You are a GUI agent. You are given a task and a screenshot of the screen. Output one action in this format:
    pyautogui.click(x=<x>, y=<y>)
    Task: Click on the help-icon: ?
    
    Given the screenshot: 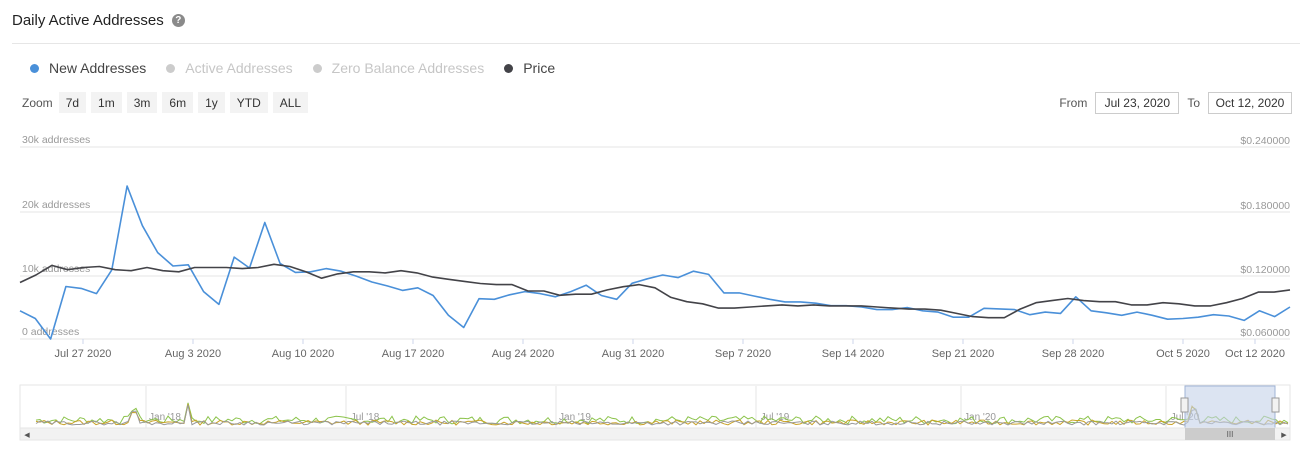 What is the action you would take?
    pyautogui.click(x=178, y=20)
    